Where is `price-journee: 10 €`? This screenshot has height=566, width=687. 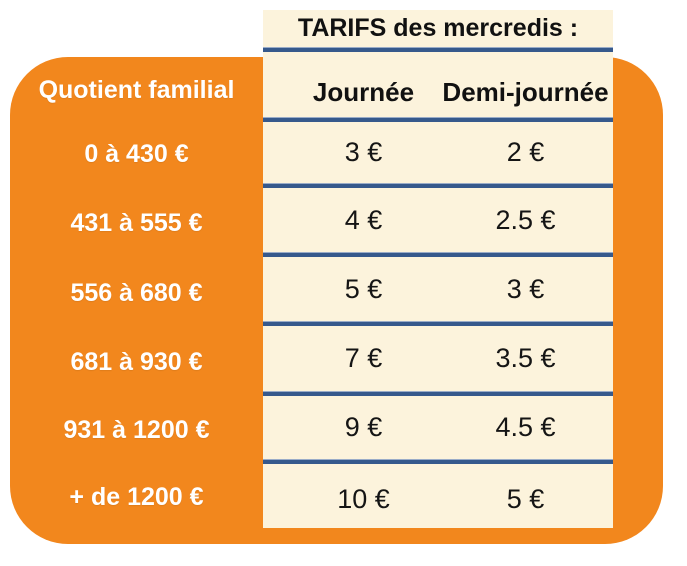 price-journee: 10 € is located at coordinates (363, 498).